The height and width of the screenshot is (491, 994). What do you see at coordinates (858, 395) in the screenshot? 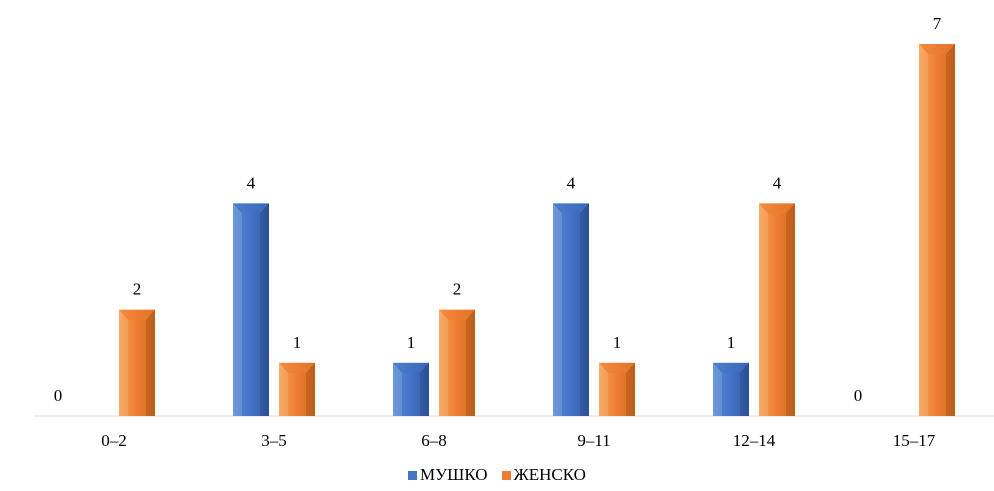
I see `data-label-male-5: 0` at bounding box center [858, 395].